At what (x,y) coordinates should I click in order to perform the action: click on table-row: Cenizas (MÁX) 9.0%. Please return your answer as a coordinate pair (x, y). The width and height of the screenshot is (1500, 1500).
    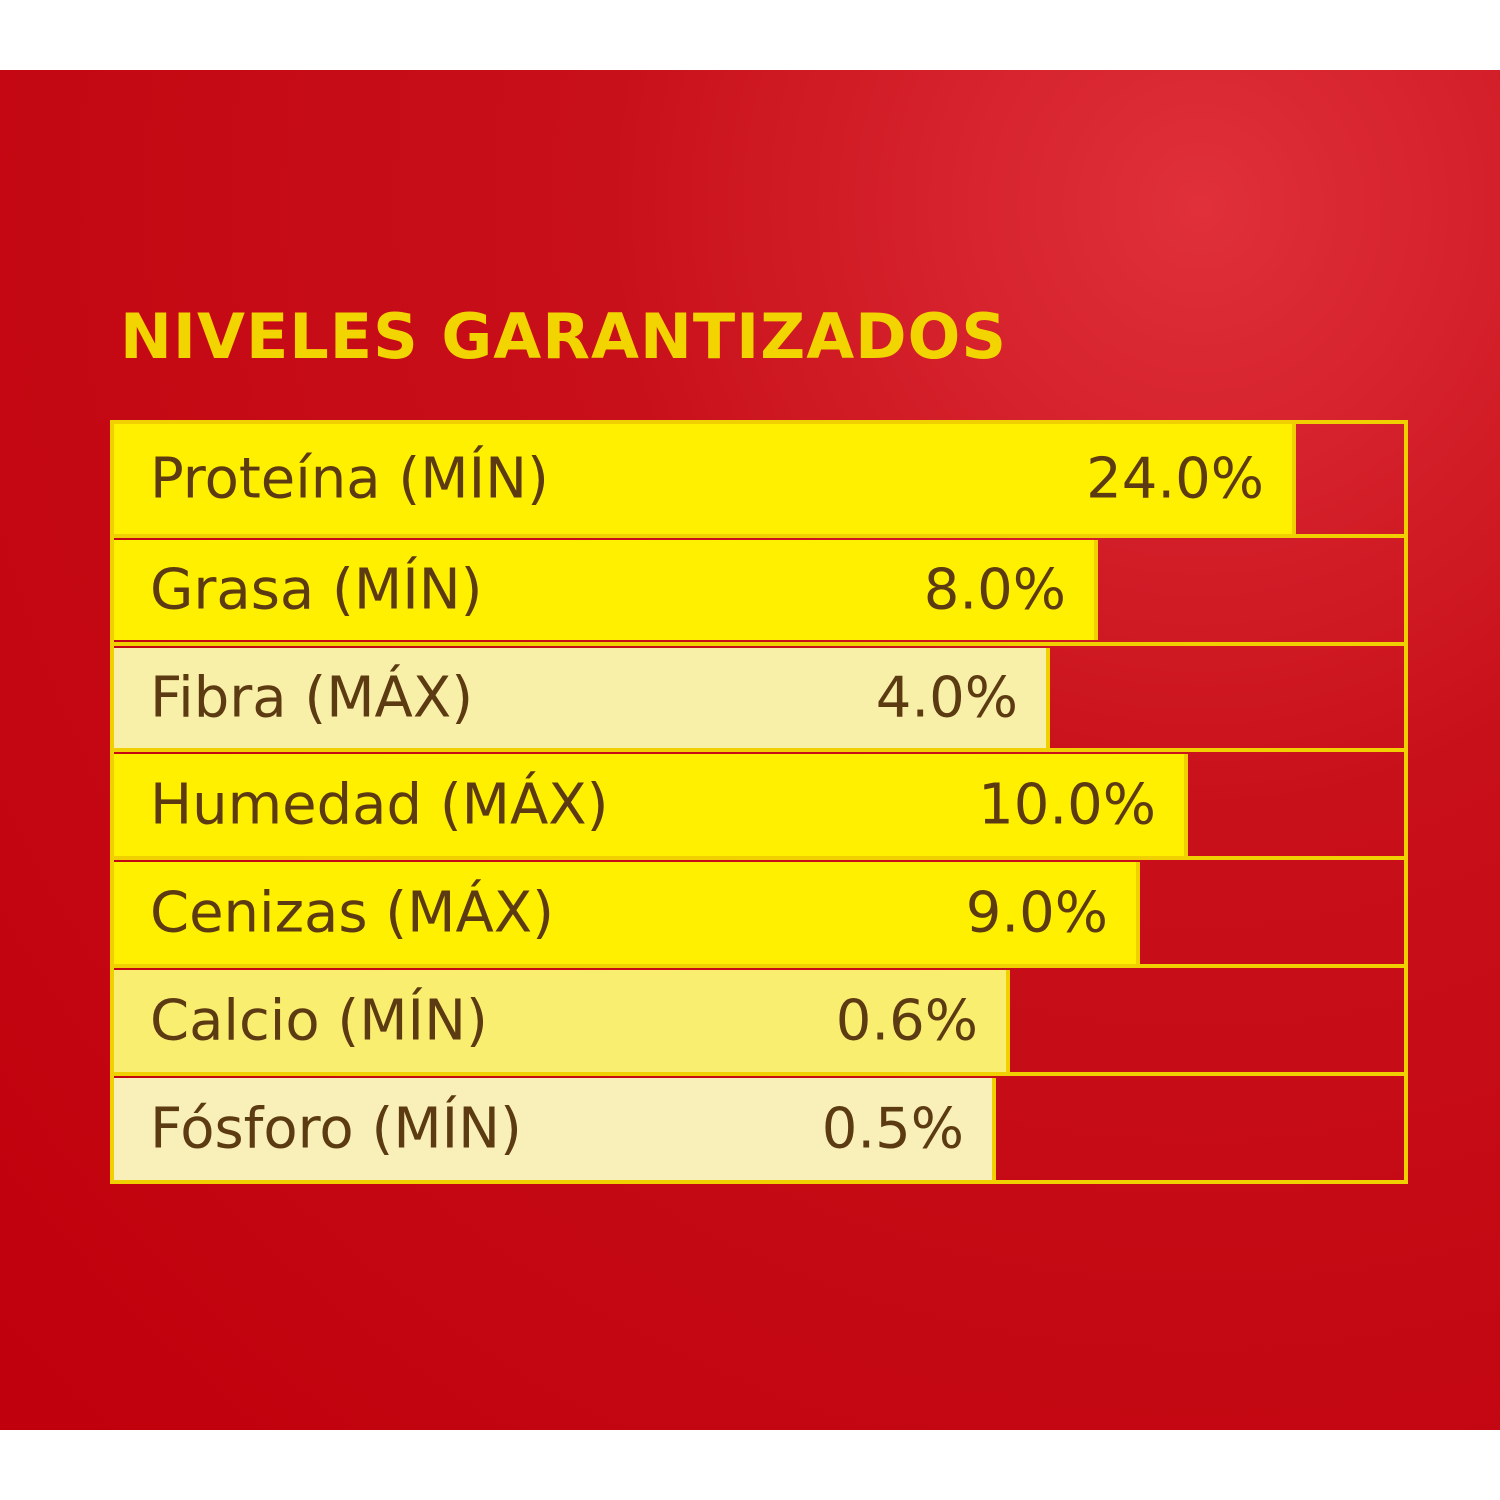
    Looking at the image, I should click on (627, 913).